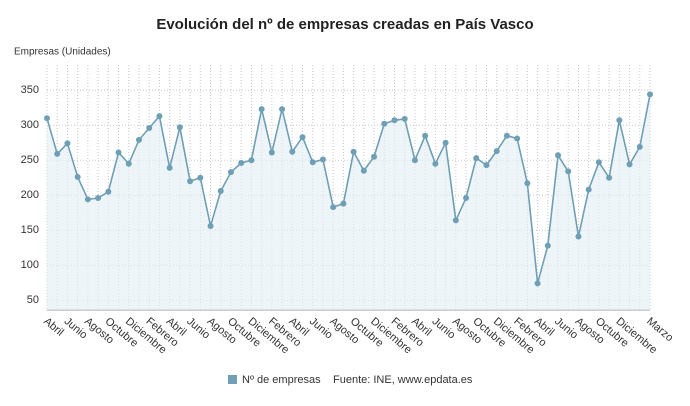 This screenshot has width=690, height=406. What do you see at coordinates (53, 326) in the screenshot?
I see `x-tick-label: Abril` at bounding box center [53, 326].